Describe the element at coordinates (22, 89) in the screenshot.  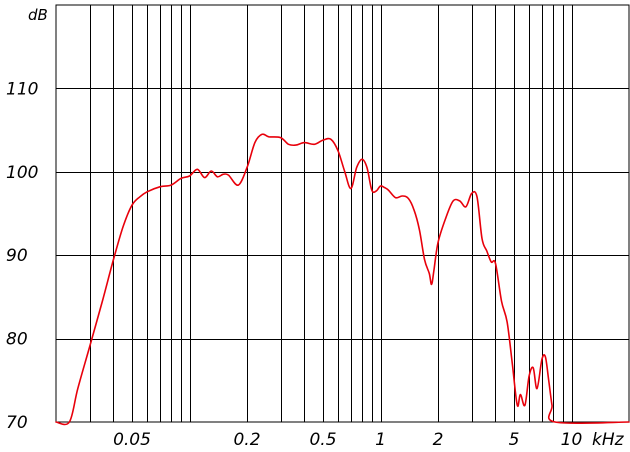
I see `y-tick-label: 110` at that location.